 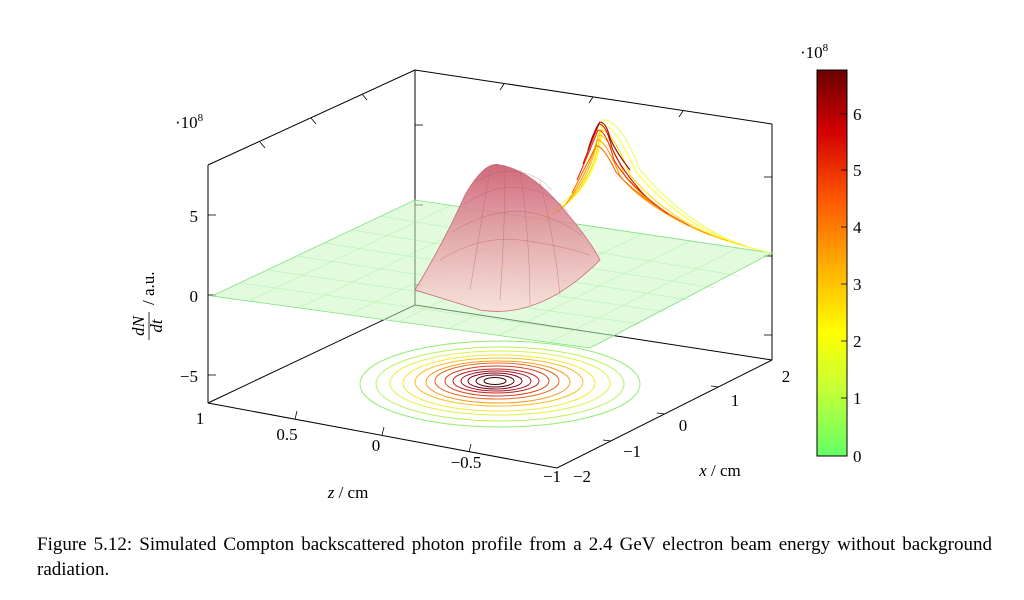 I want to click on y-tick-label: 0, so click(x=194, y=296).